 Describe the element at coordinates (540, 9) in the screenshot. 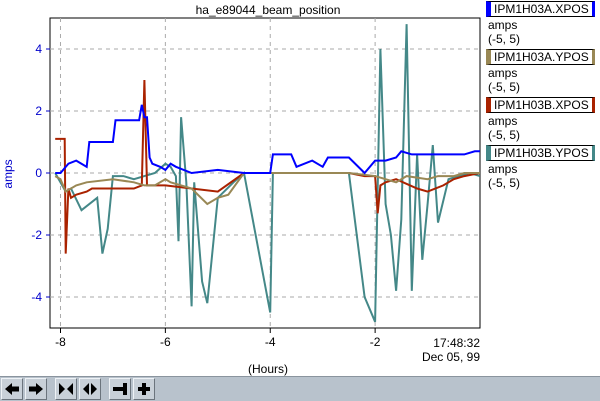

I see `legend-series-name: IPM1H03A.XPOS` at that location.